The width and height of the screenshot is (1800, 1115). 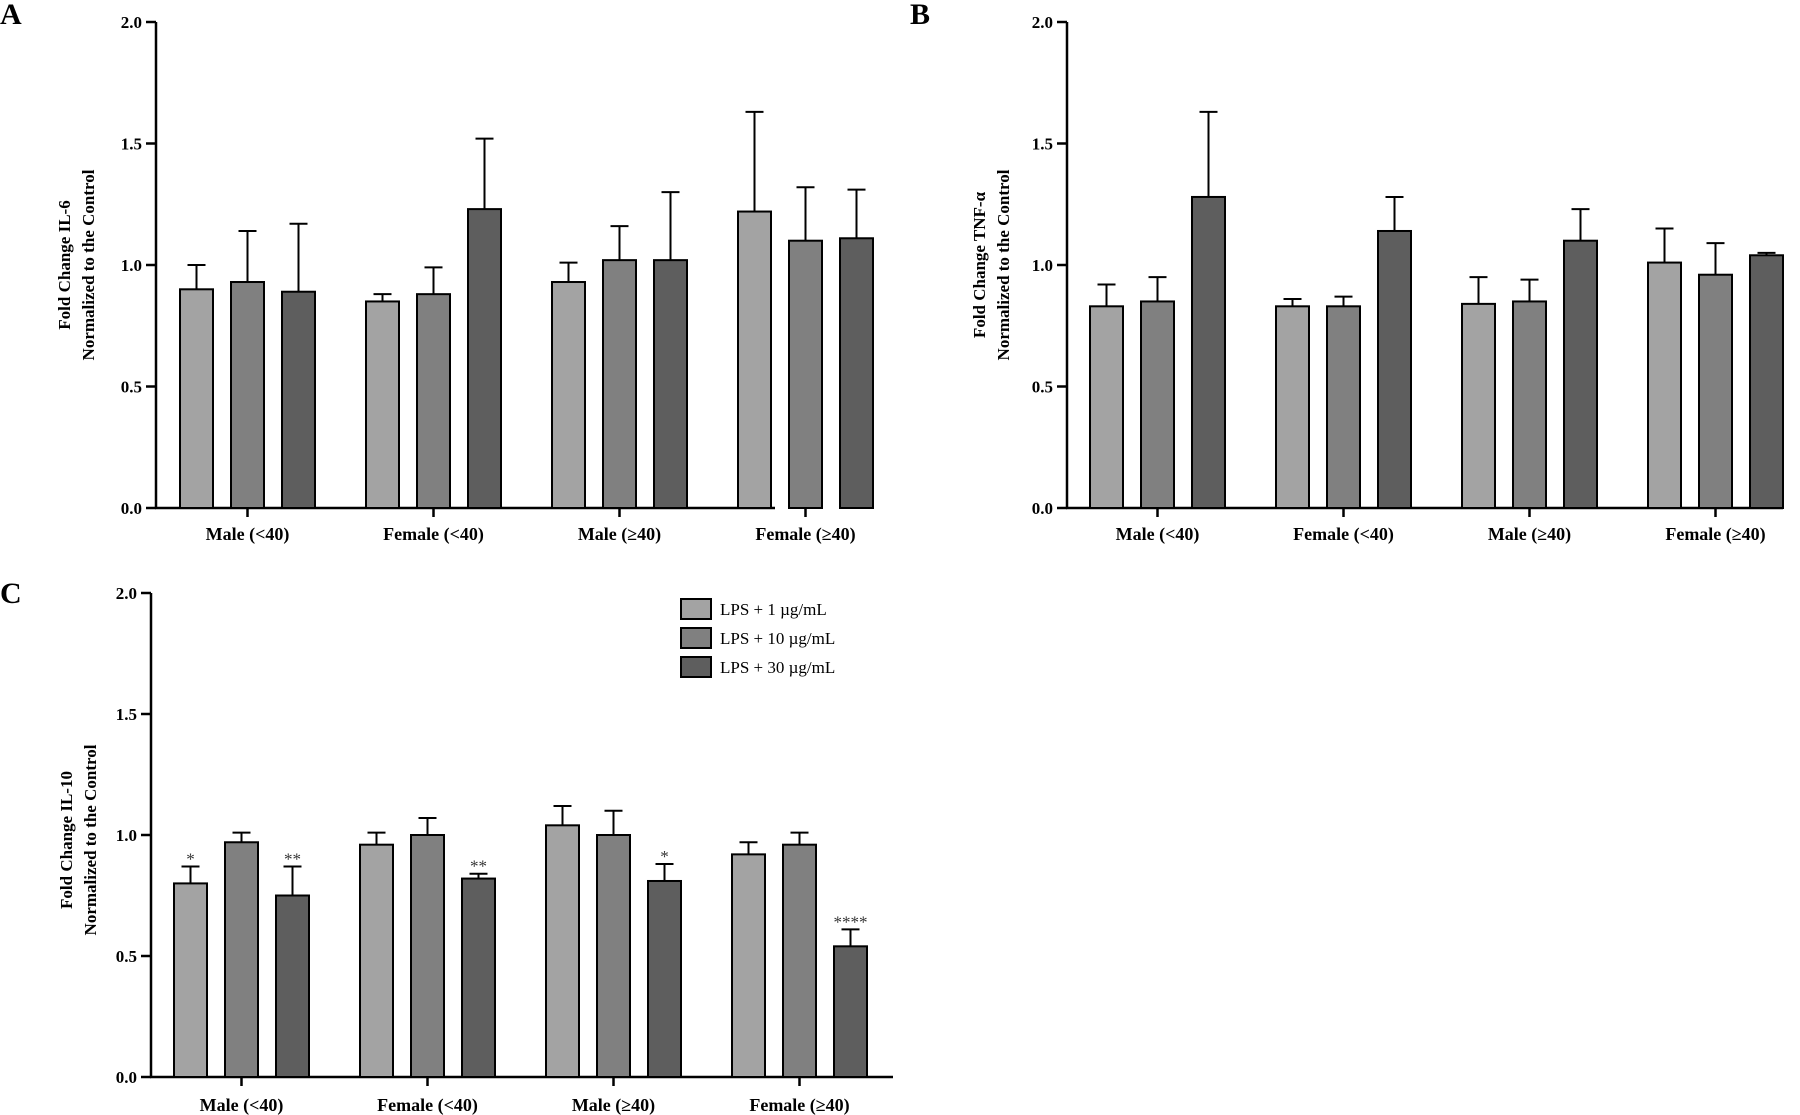 I want to click on legend-label: LPS + 10 µg/mL, so click(x=777, y=638).